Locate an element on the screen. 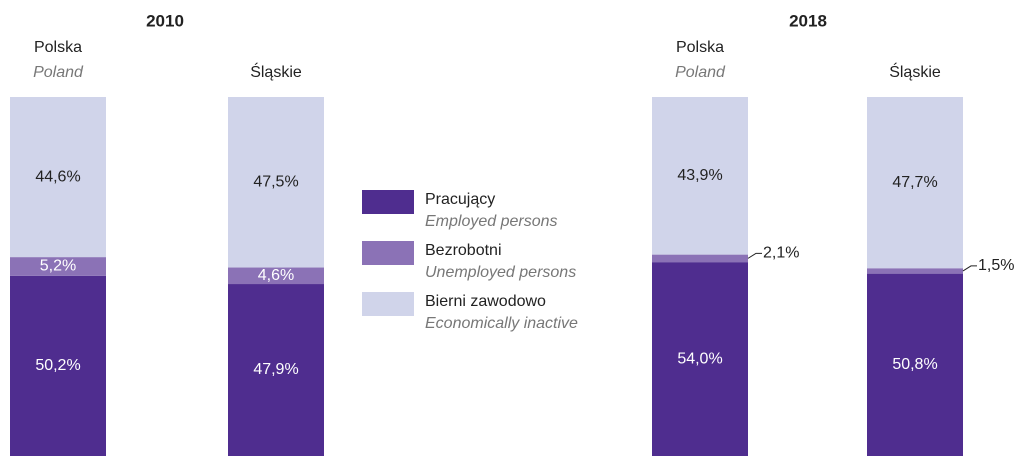 Image resolution: width=1034 pixels, height=456 pixels. value-label: 4,6% is located at coordinates (276, 275).